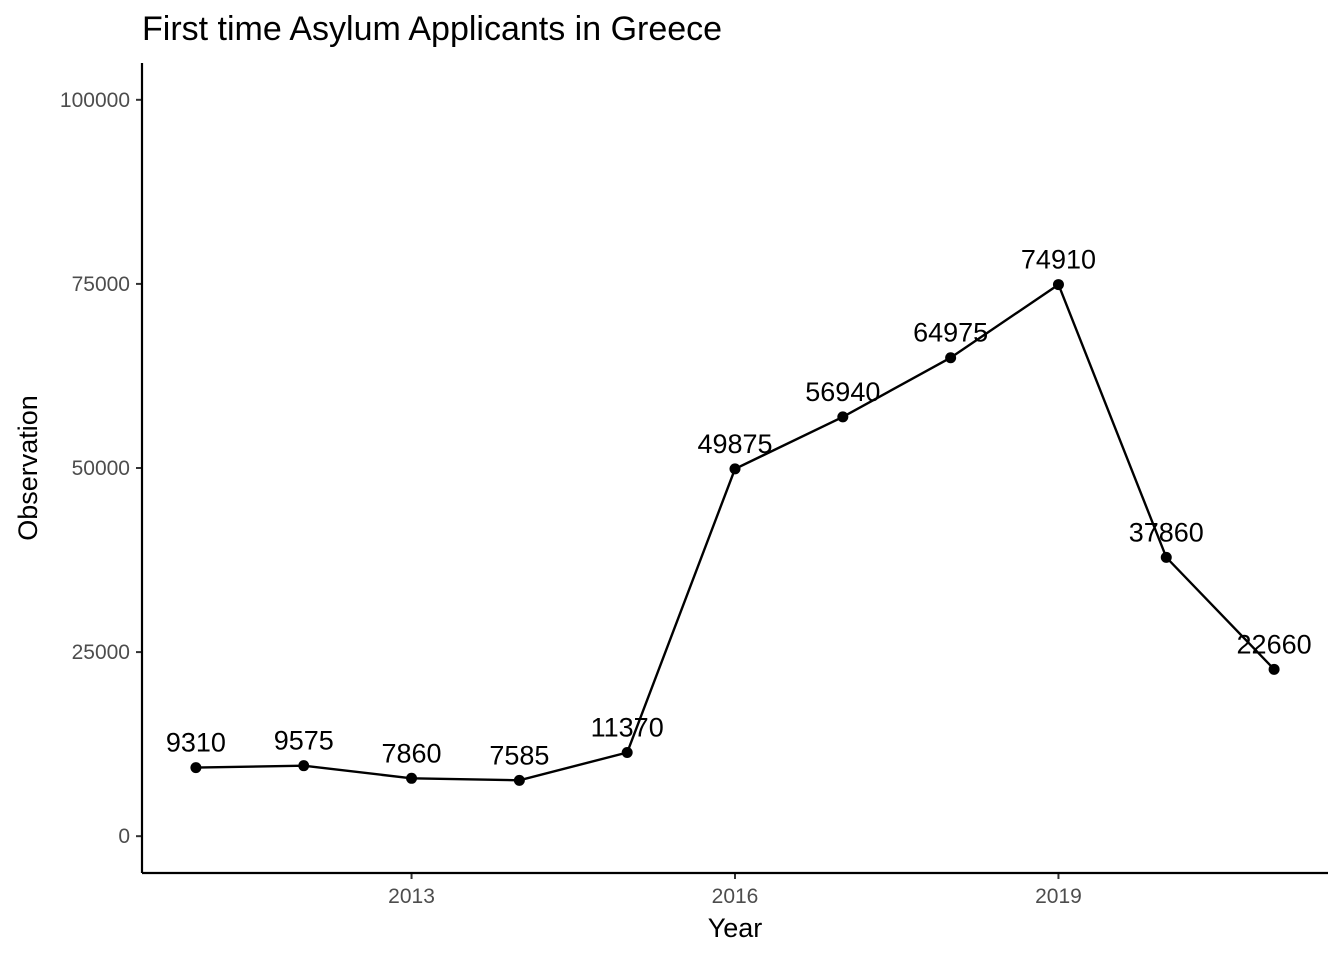 Image resolution: width=1344 pixels, height=960 pixels. Describe the element at coordinates (1058, 896) in the screenshot. I see `x-tick-label: 2019` at that location.